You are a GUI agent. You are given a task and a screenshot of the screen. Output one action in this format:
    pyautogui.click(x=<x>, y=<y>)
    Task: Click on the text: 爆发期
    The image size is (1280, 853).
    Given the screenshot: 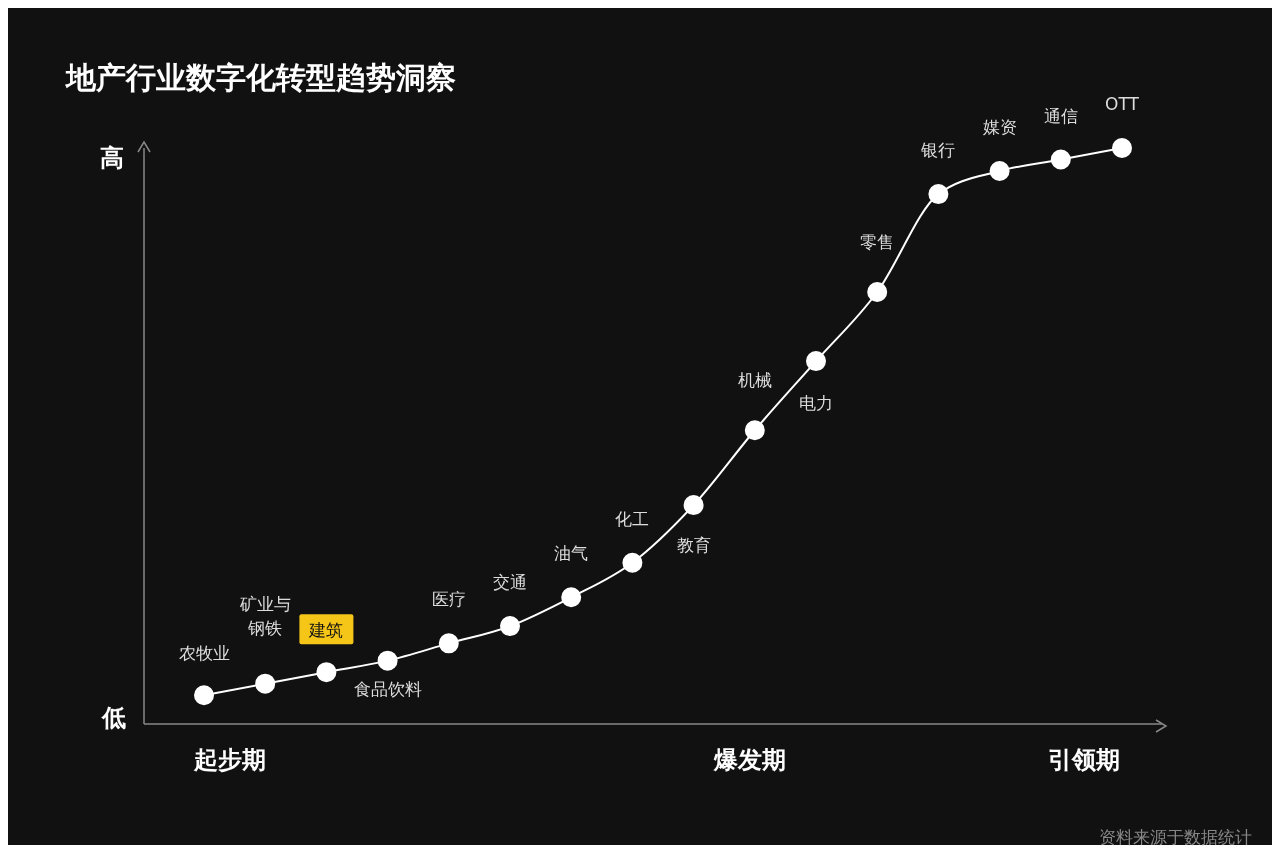 What is the action you would take?
    pyautogui.click(x=750, y=760)
    